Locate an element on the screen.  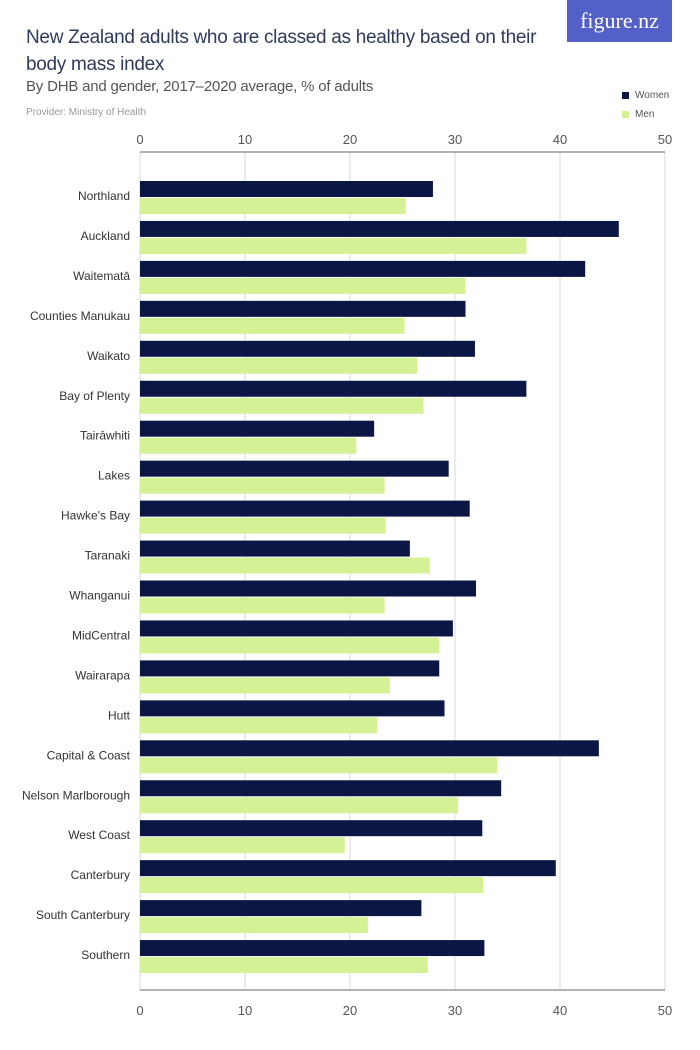
category-label: Auckland is located at coordinates (105, 236).